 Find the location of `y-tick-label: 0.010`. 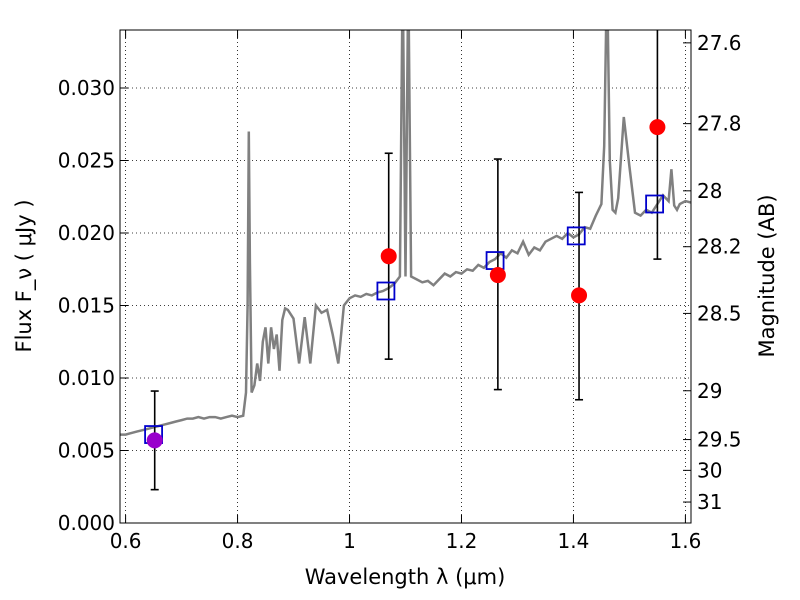

y-tick-label: 0.010 is located at coordinates (86, 378).